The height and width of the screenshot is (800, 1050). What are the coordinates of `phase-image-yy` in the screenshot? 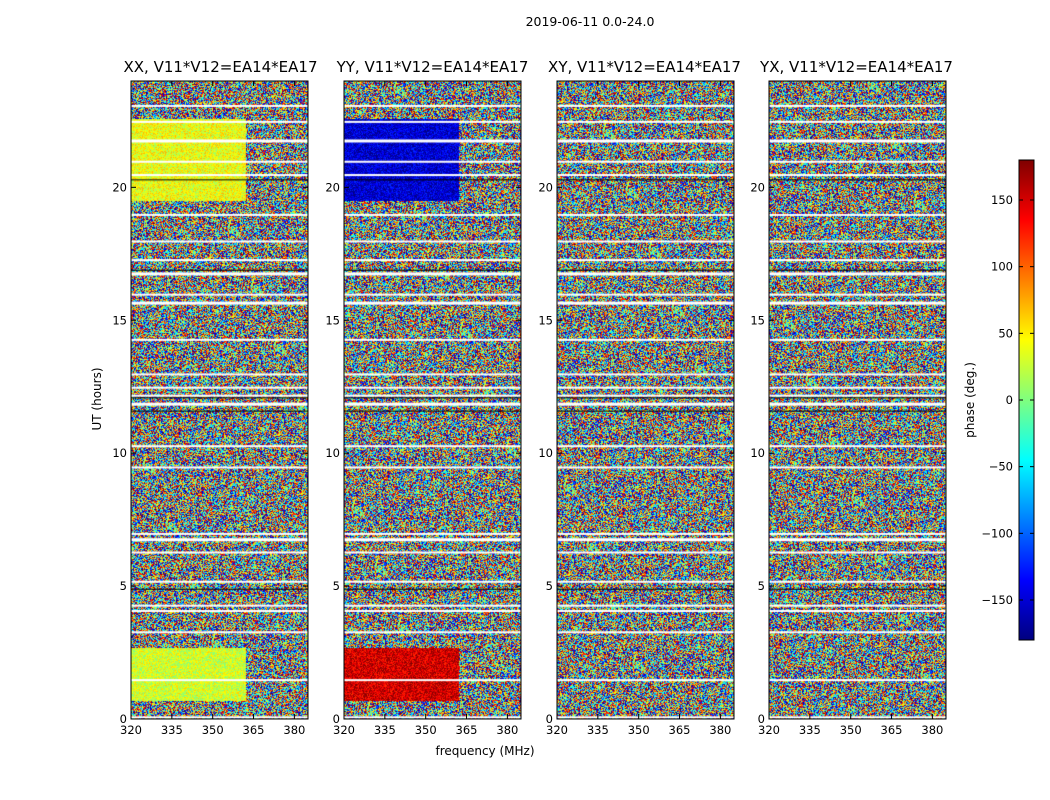 It's located at (432, 400).